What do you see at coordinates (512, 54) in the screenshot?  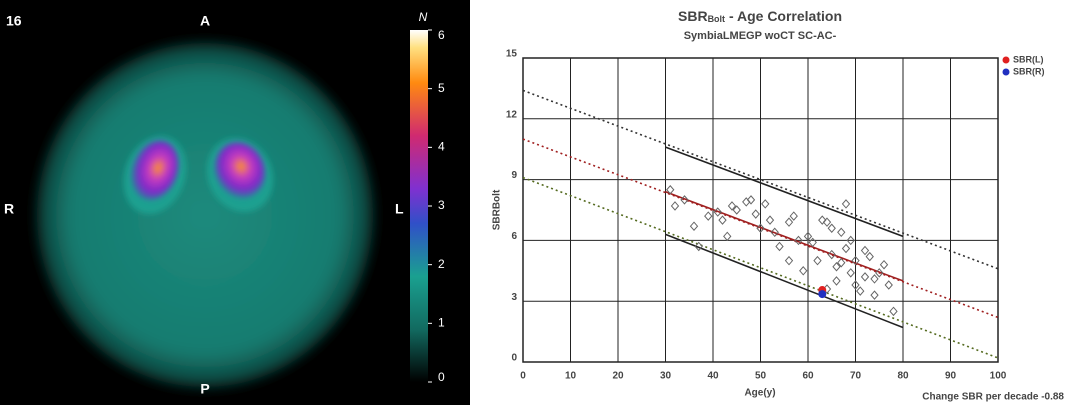 I see `y-tick-label: 15` at bounding box center [512, 54].